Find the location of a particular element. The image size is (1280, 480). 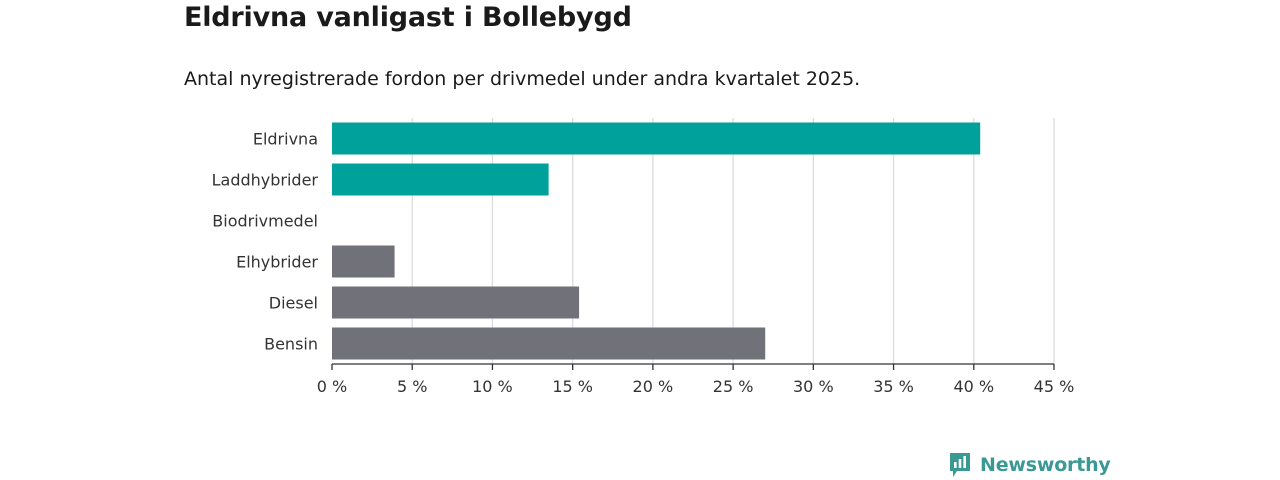

chart-title: Eldrivna vanligast i Bollebygd is located at coordinates (408, 17).